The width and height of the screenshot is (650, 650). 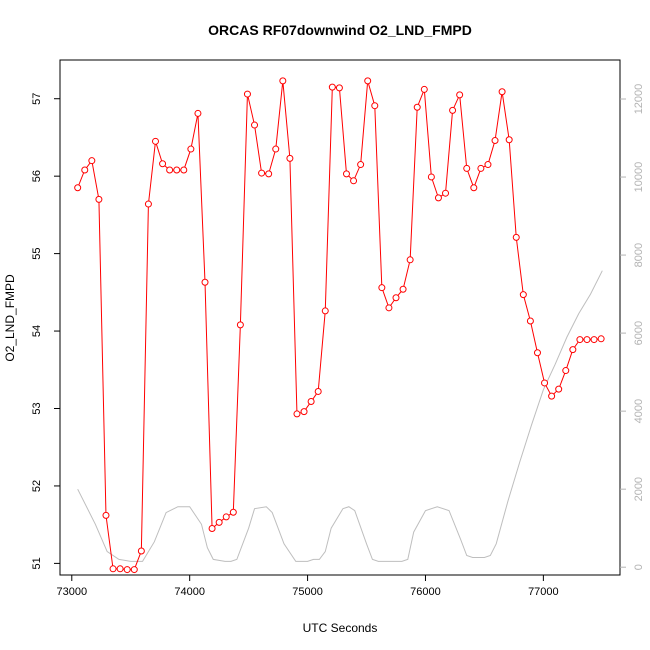 What do you see at coordinates (639, 567) in the screenshot?
I see `y2-tick-label: 0` at bounding box center [639, 567].